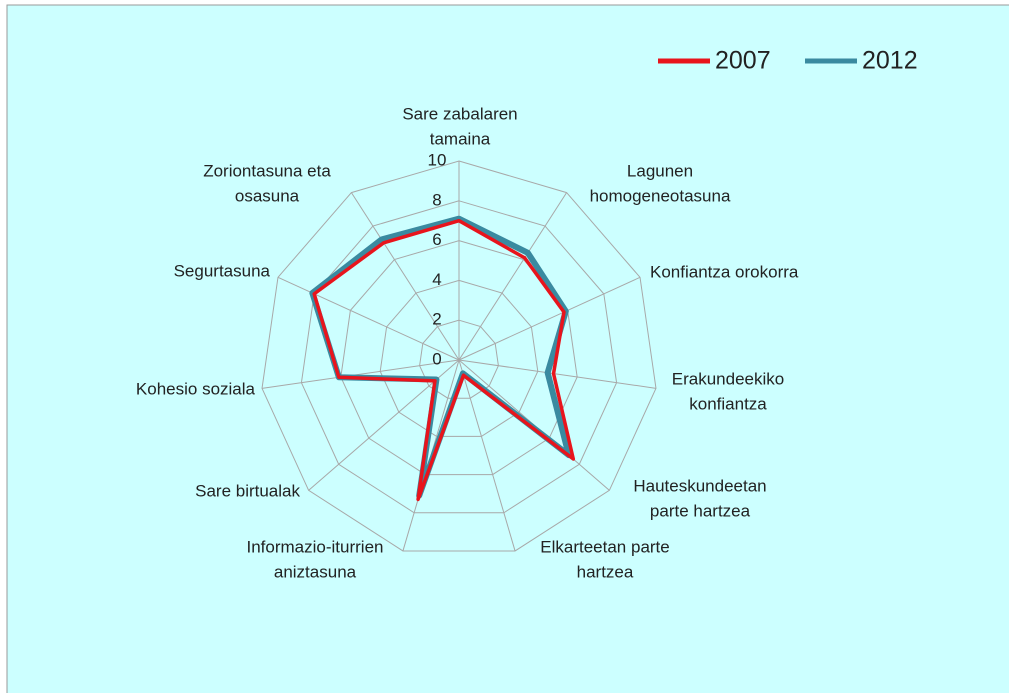  Describe the element at coordinates (890, 61) in the screenshot. I see `legend-label: 2012` at that location.